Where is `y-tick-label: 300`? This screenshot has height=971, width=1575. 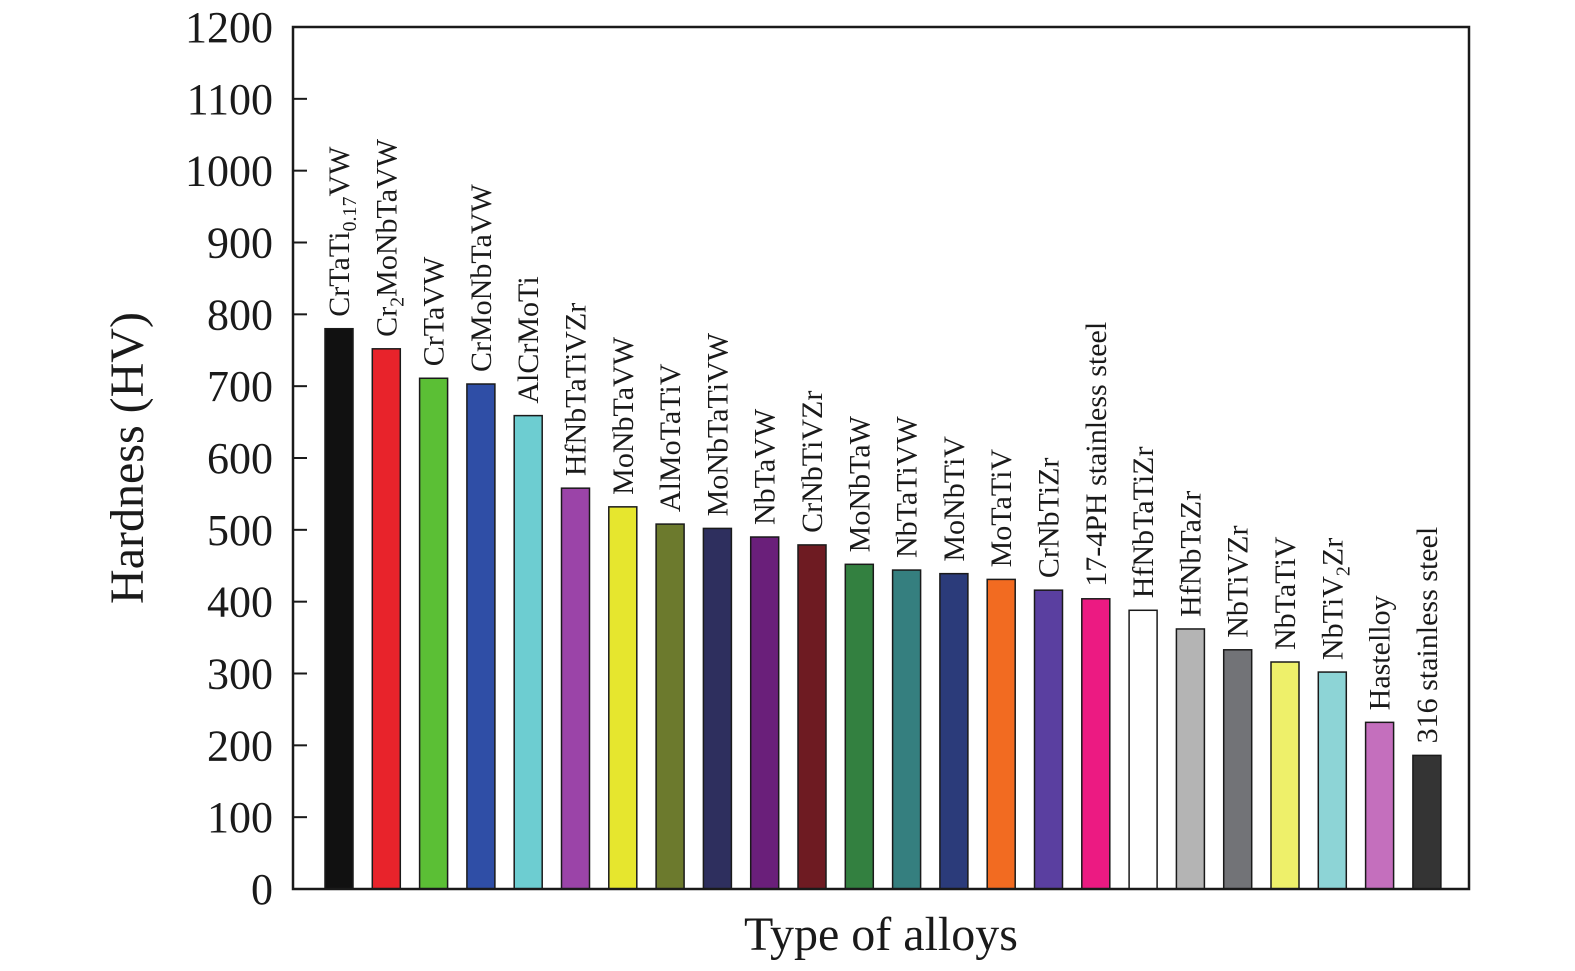
y-tick-label: 300 is located at coordinates (240, 674).